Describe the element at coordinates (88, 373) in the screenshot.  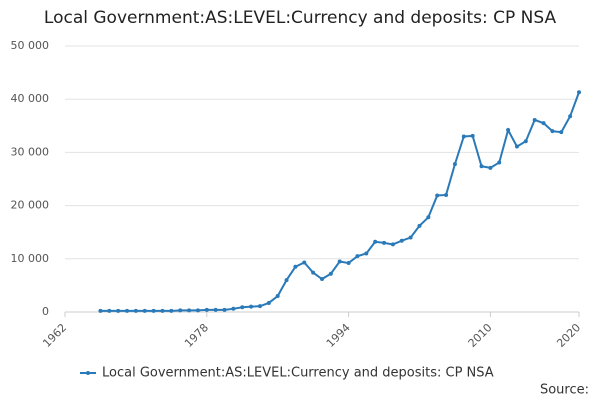
I see `legend-marker` at that location.